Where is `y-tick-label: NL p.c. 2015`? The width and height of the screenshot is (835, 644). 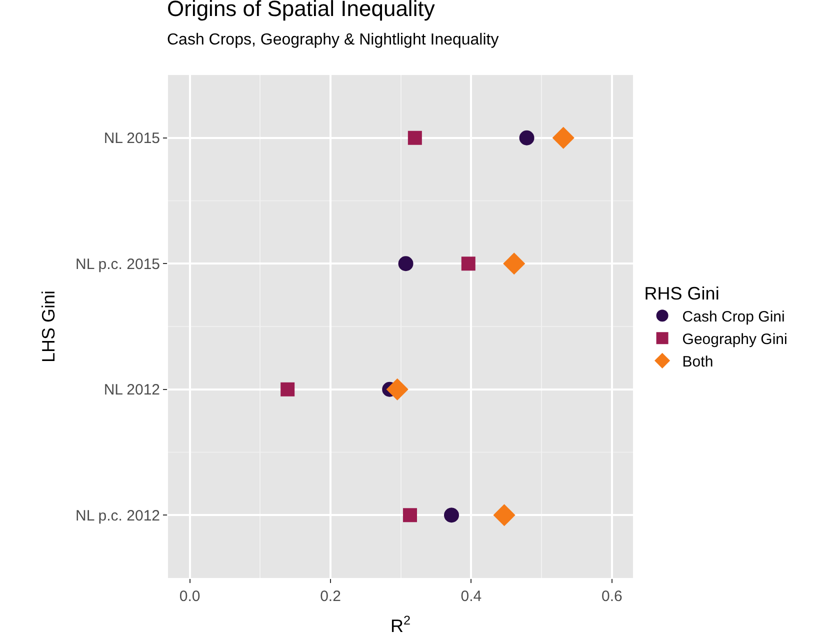
y-tick-label: NL p.c. 2015 is located at coordinates (118, 264).